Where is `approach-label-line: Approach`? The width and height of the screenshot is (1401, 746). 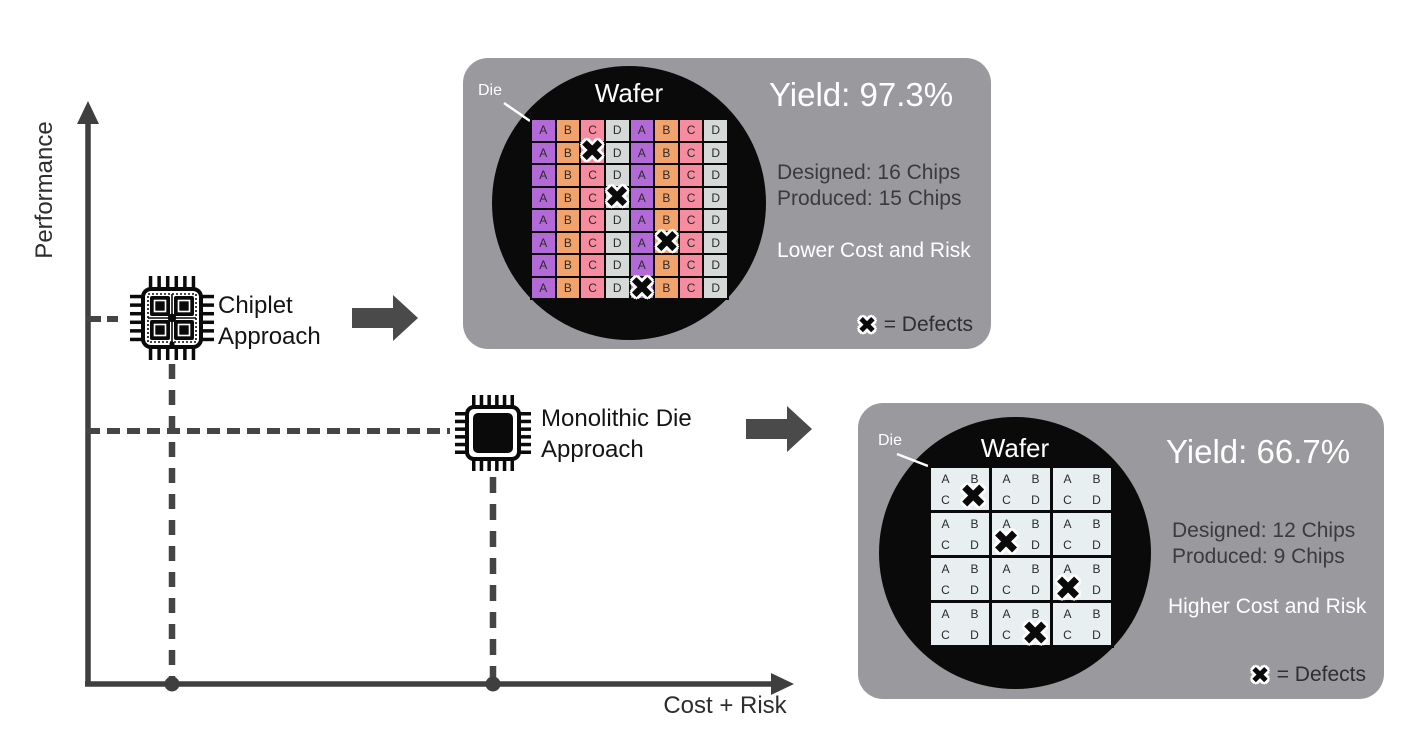 approach-label-line: Approach is located at coordinates (592, 449).